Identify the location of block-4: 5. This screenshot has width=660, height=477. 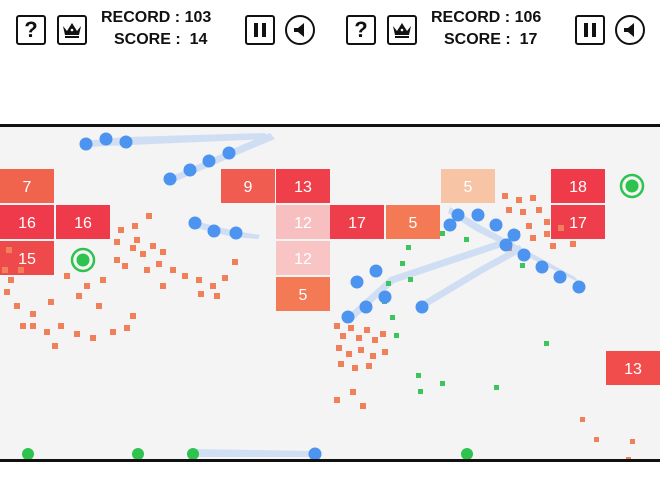
(413, 222).